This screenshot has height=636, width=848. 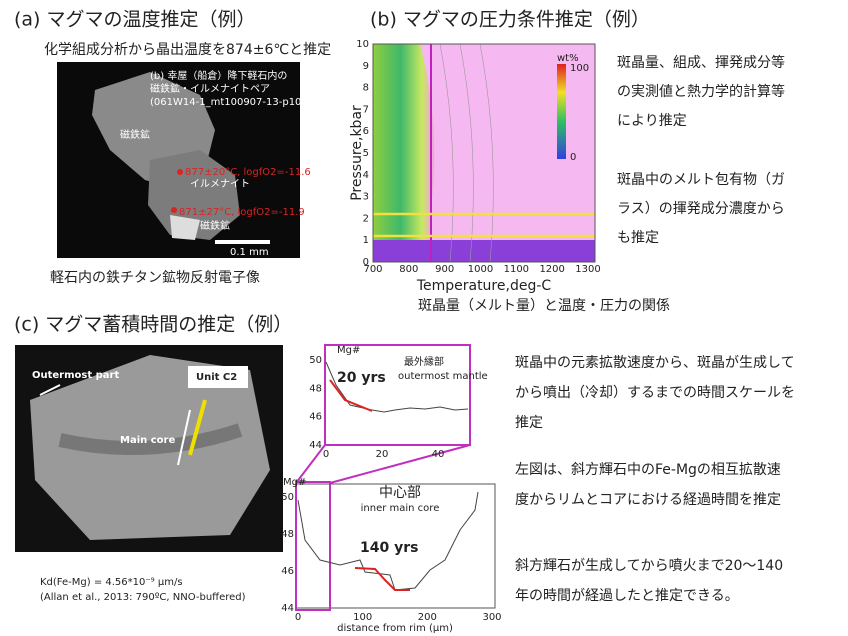 What do you see at coordinates (701, 180) in the screenshot?
I see `note-text: 斑晶中のメルト包有物（ガ` at bounding box center [701, 180].